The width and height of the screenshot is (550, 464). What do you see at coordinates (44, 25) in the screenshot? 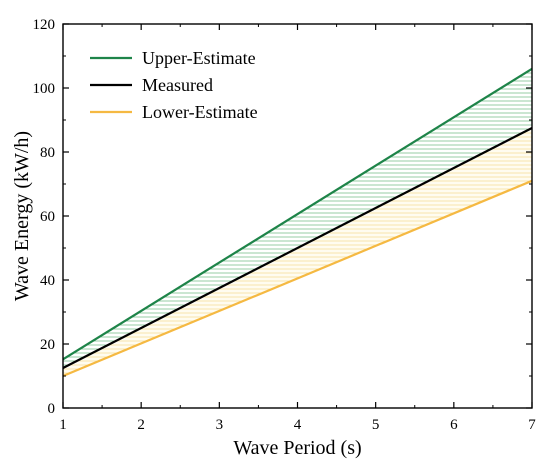
I see `y-tick-label: 120` at bounding box center [44, 25].